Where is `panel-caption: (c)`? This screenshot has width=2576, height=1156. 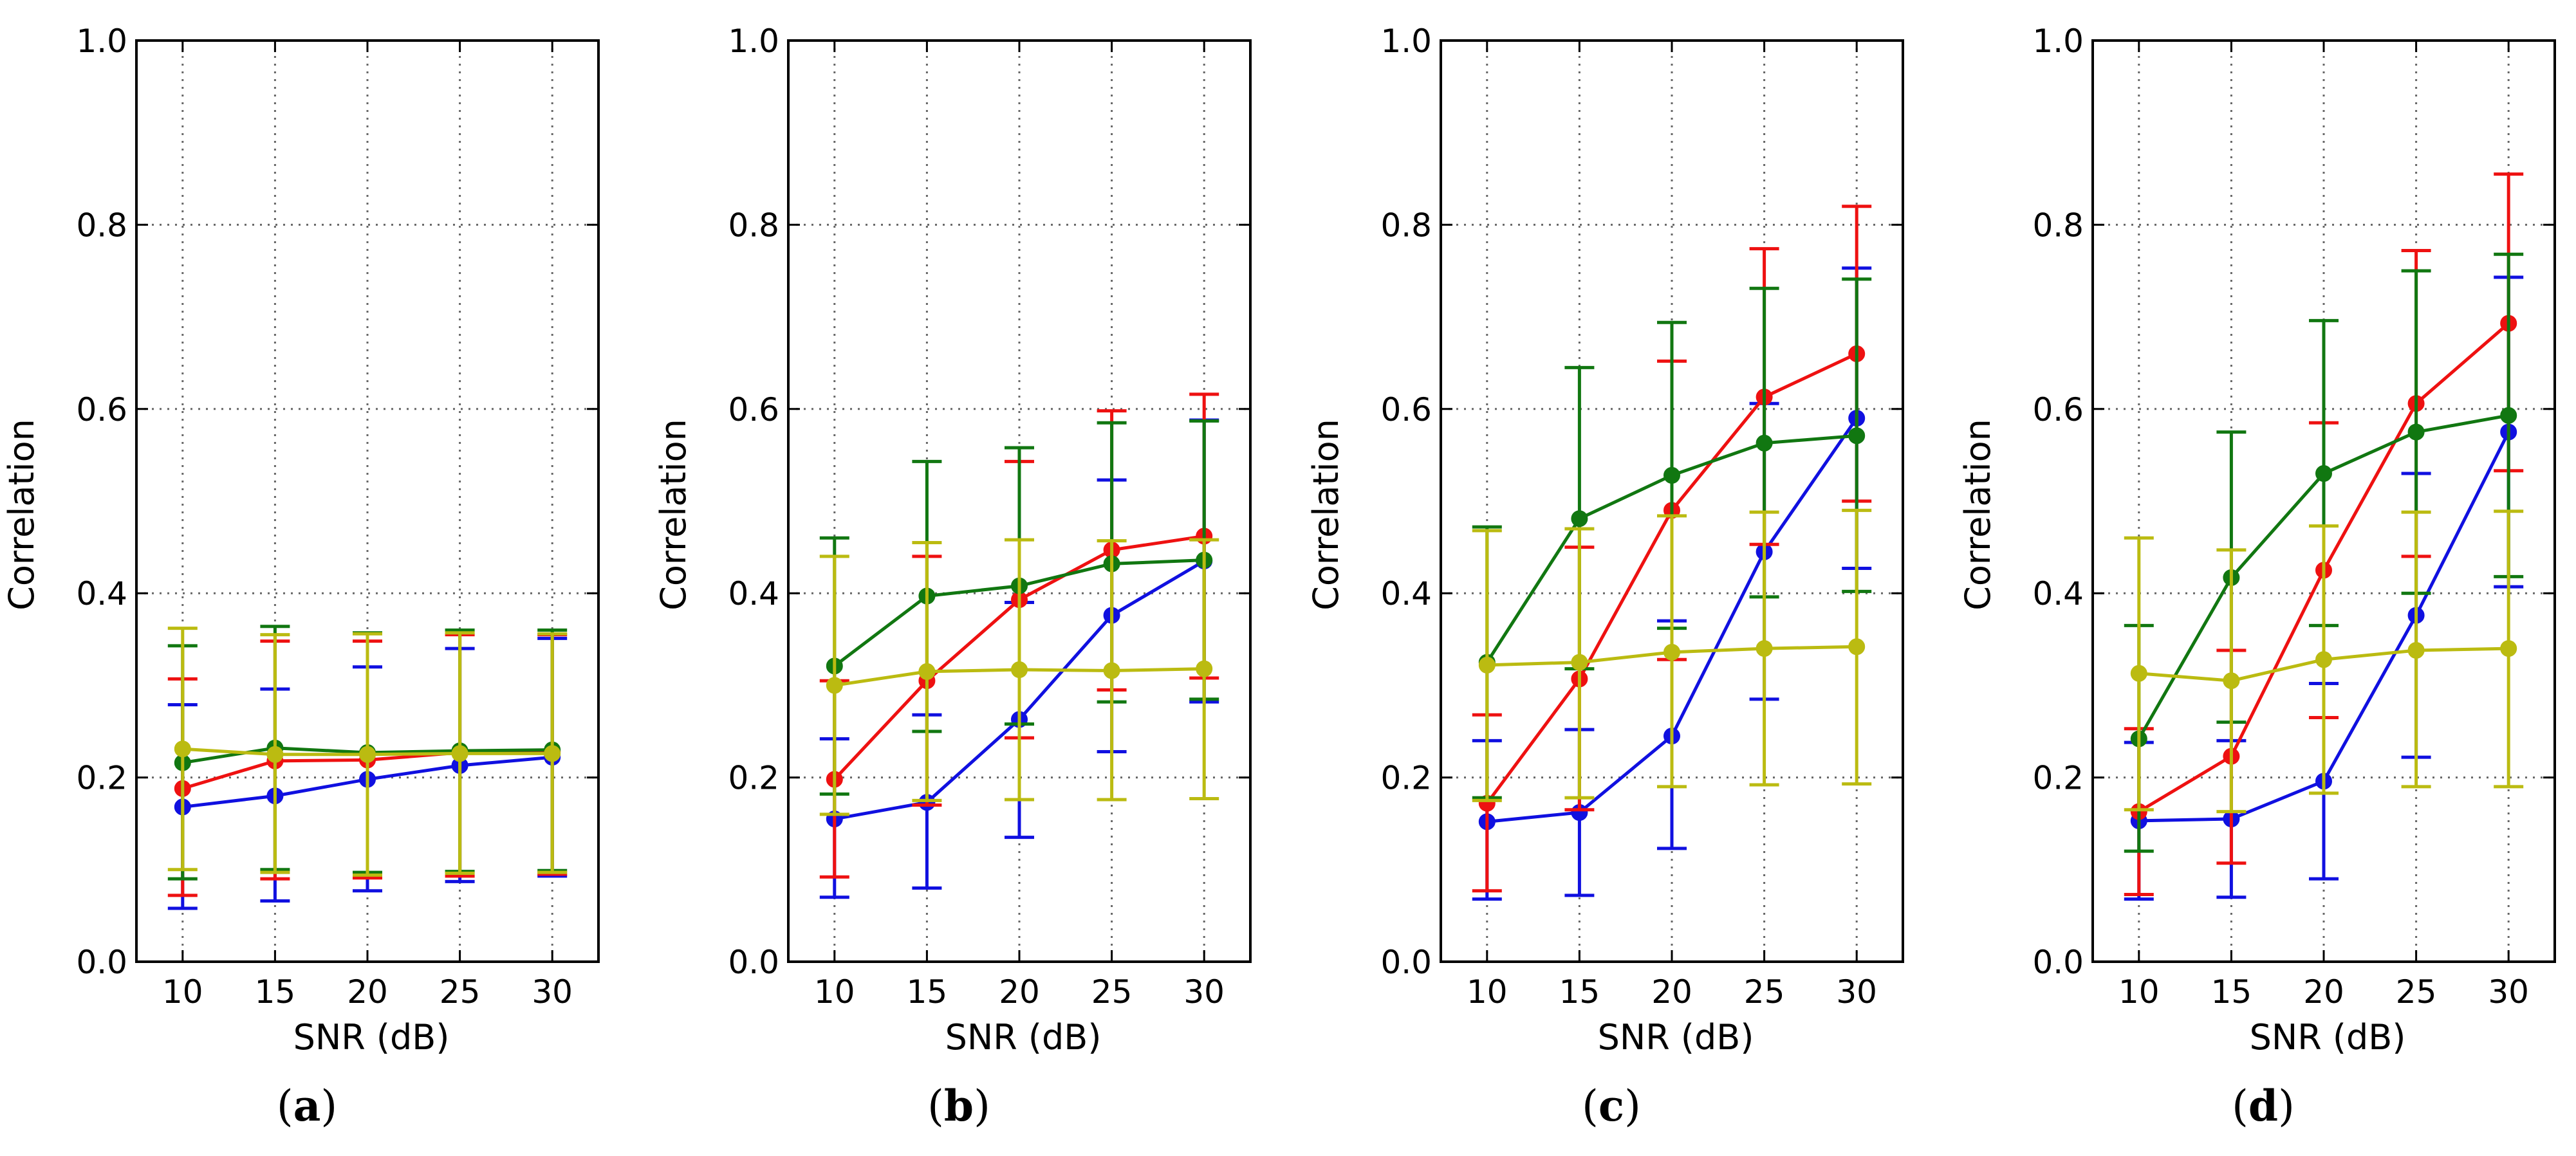
panel-caption: (c) is located at coordinates (1611, 1106).